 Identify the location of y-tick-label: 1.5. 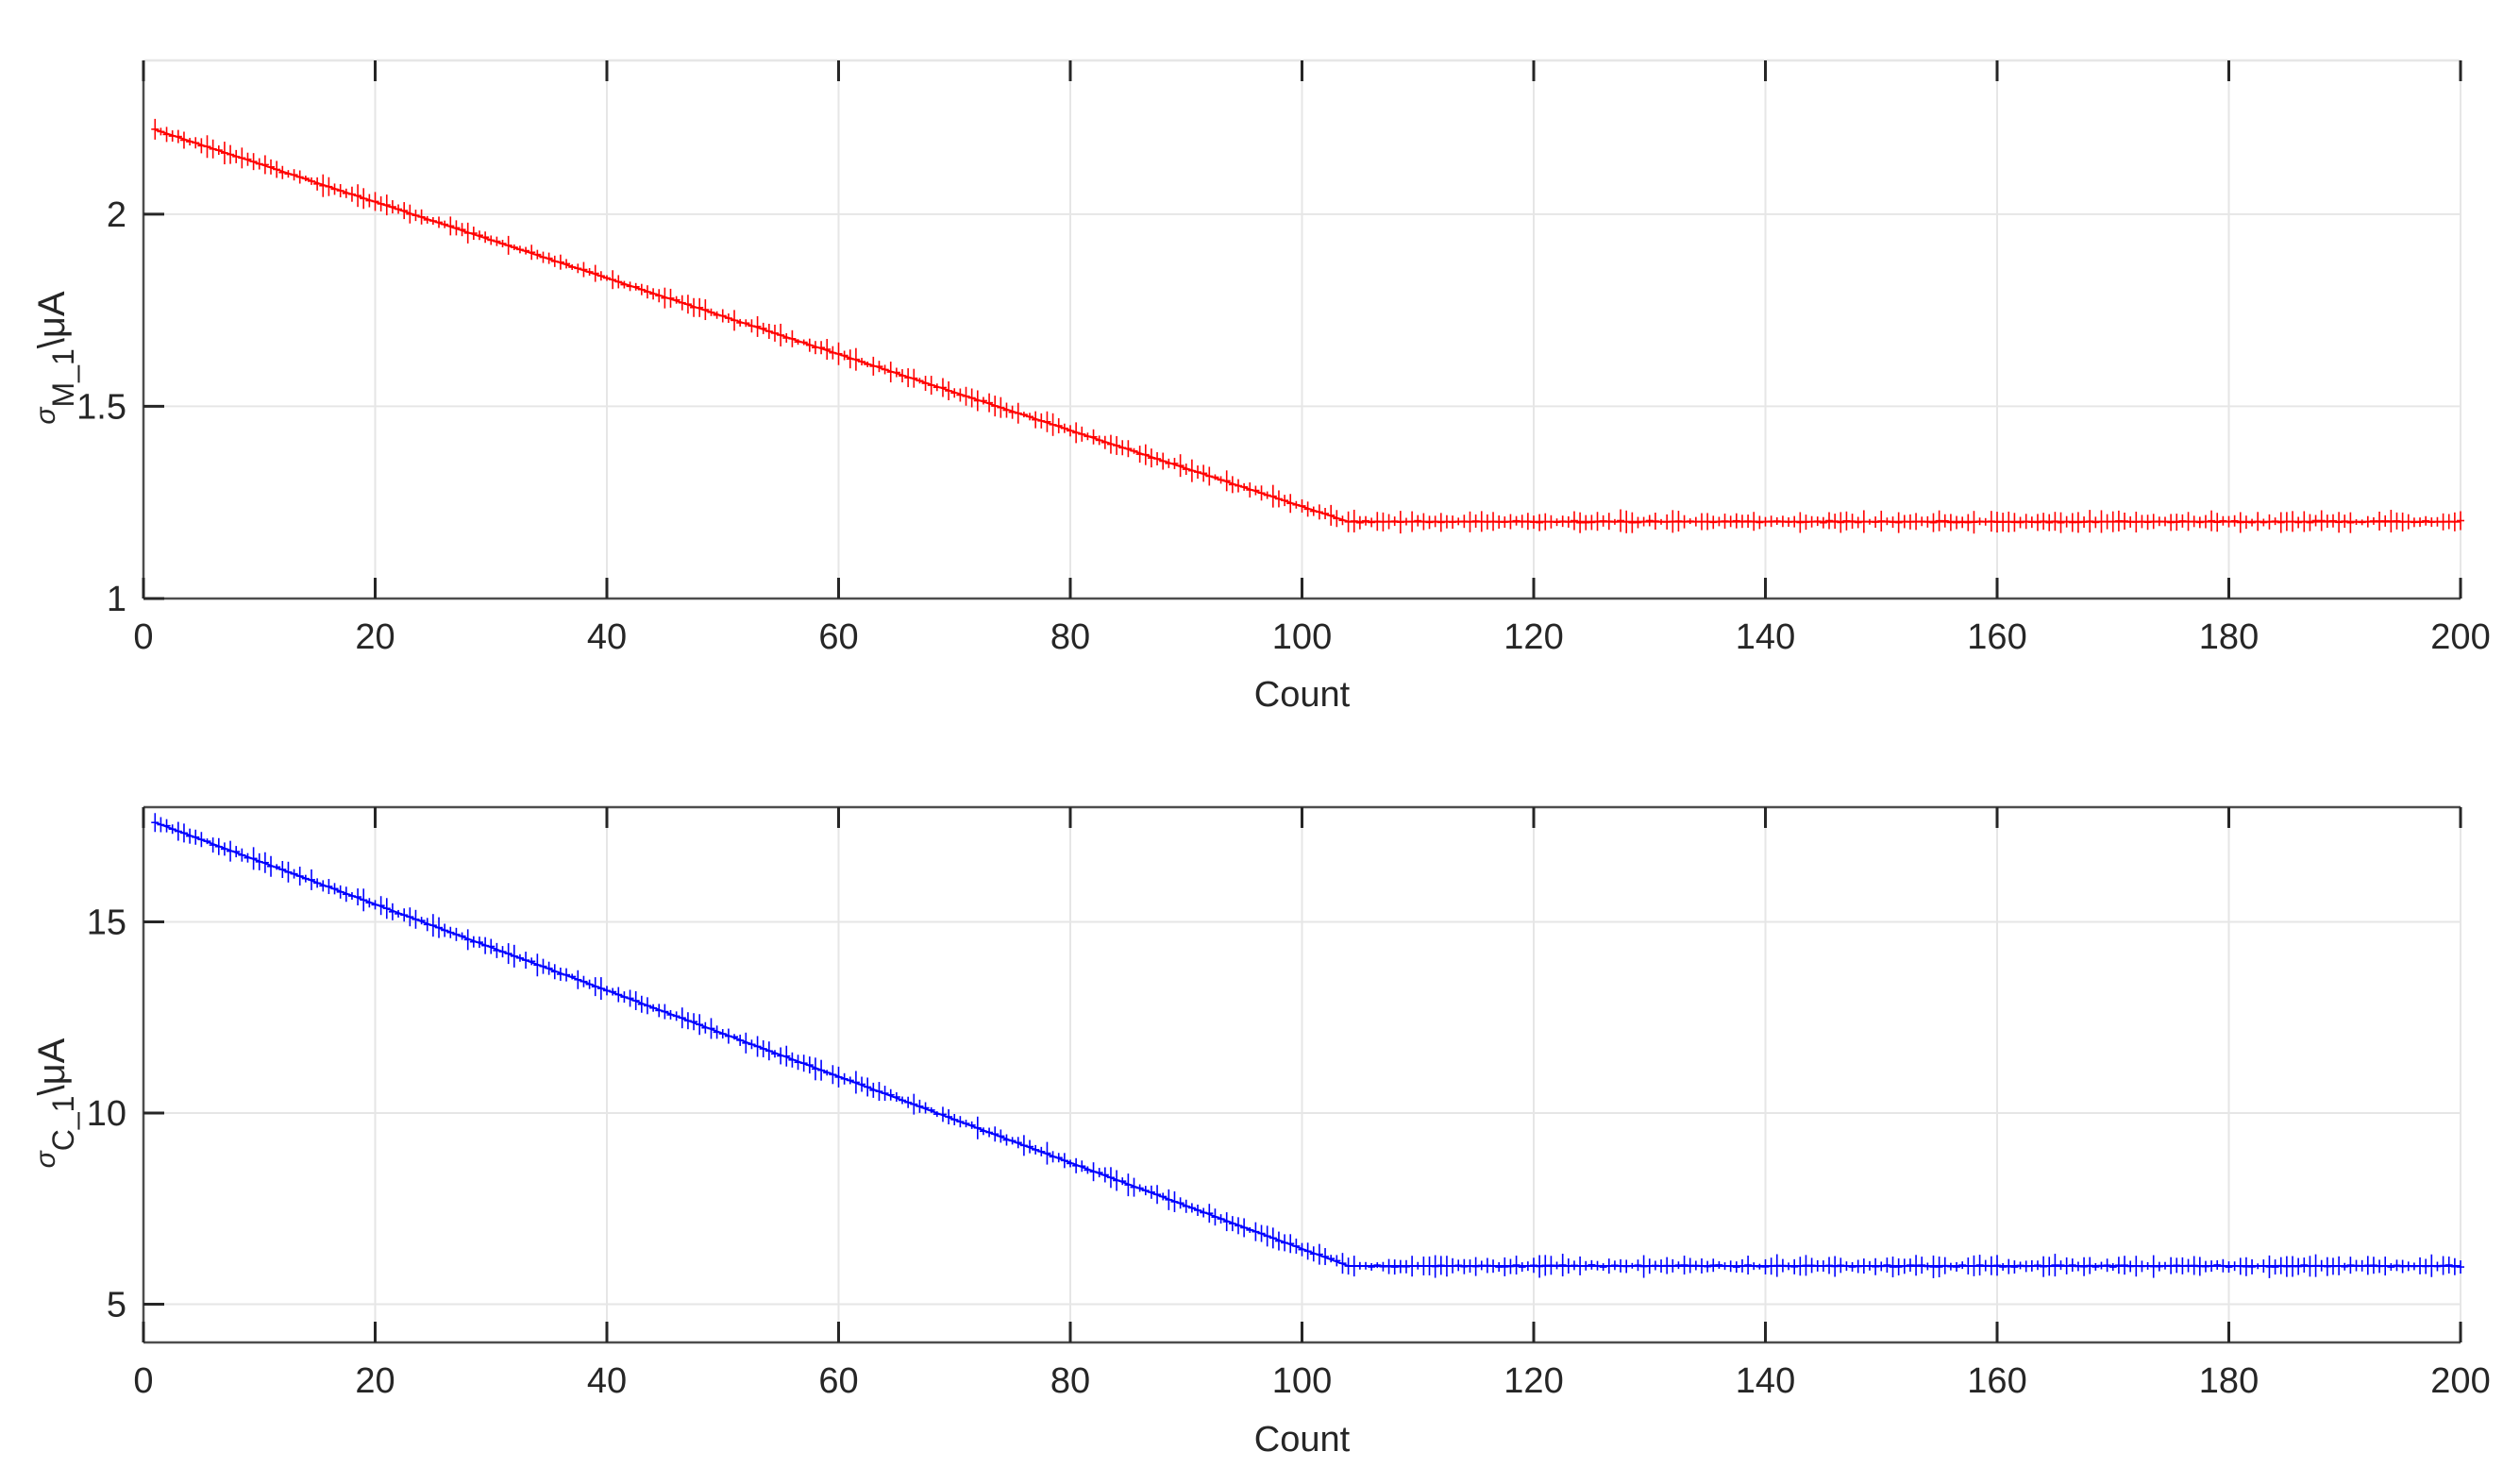
(101, 407).